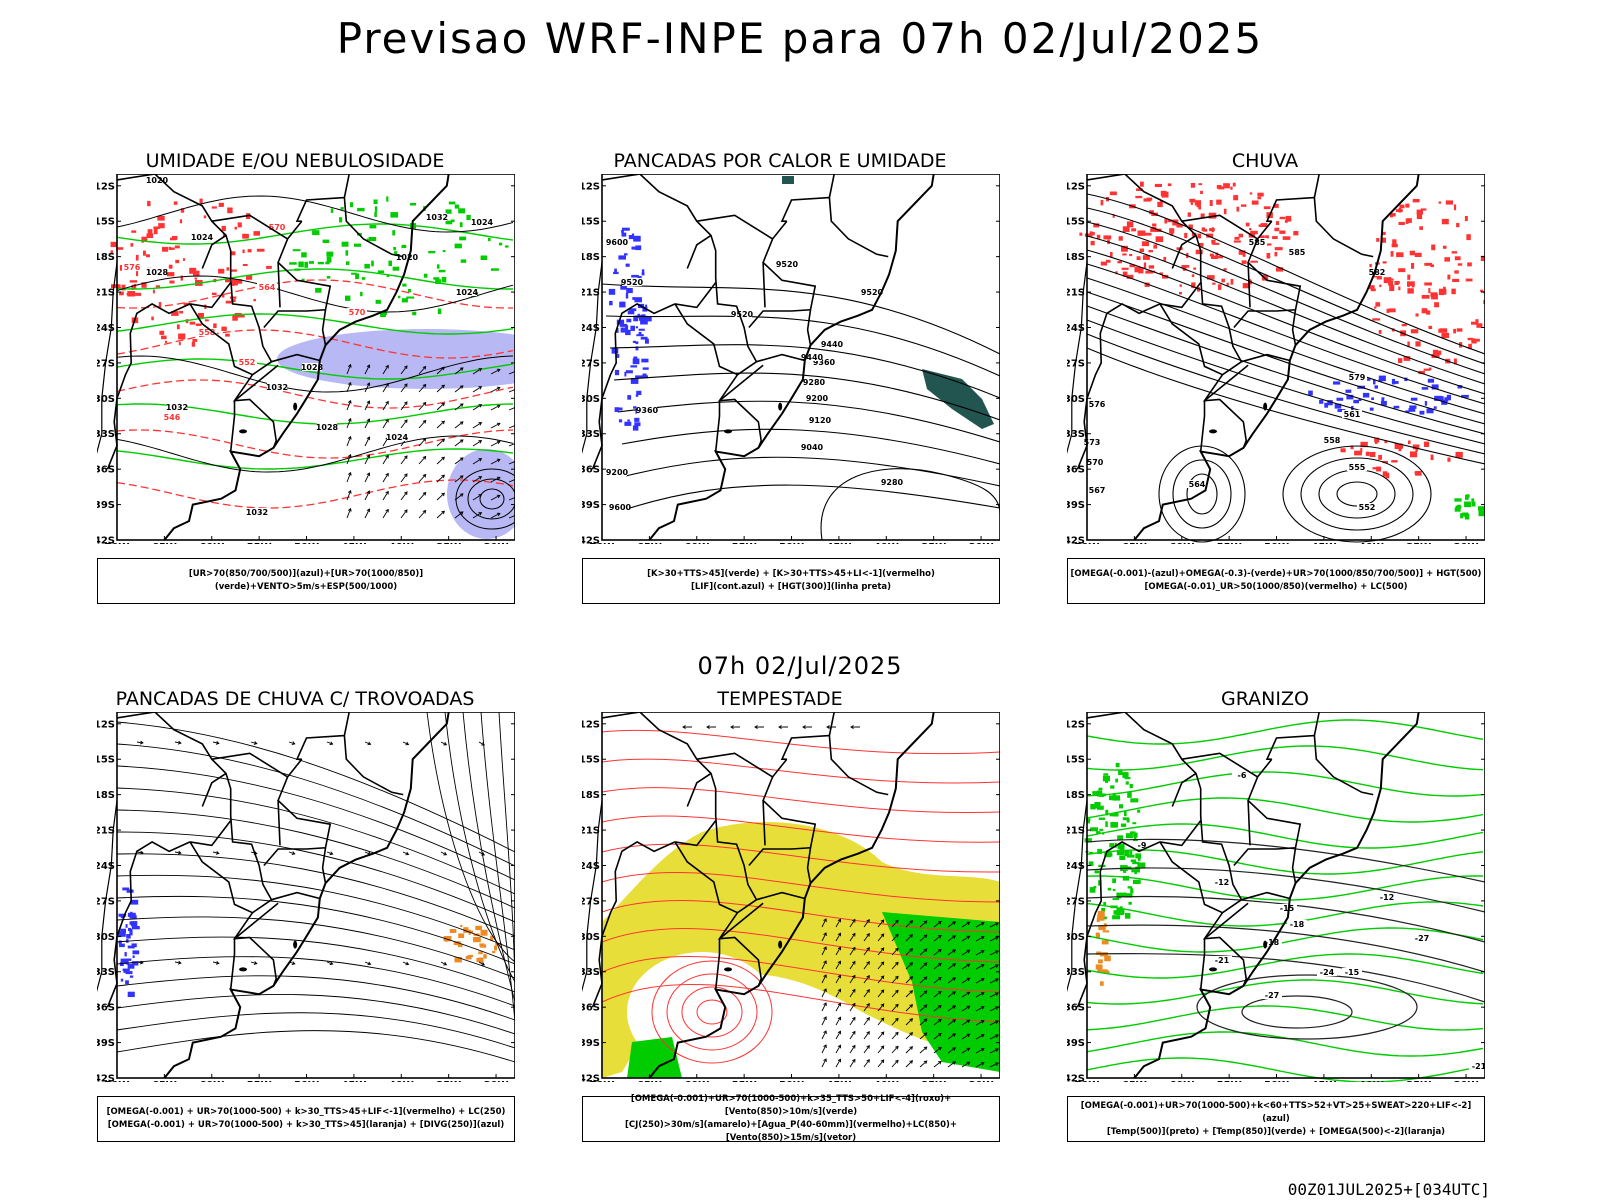  I want to click on lat-tick-label: 12S, so click(106, 186).